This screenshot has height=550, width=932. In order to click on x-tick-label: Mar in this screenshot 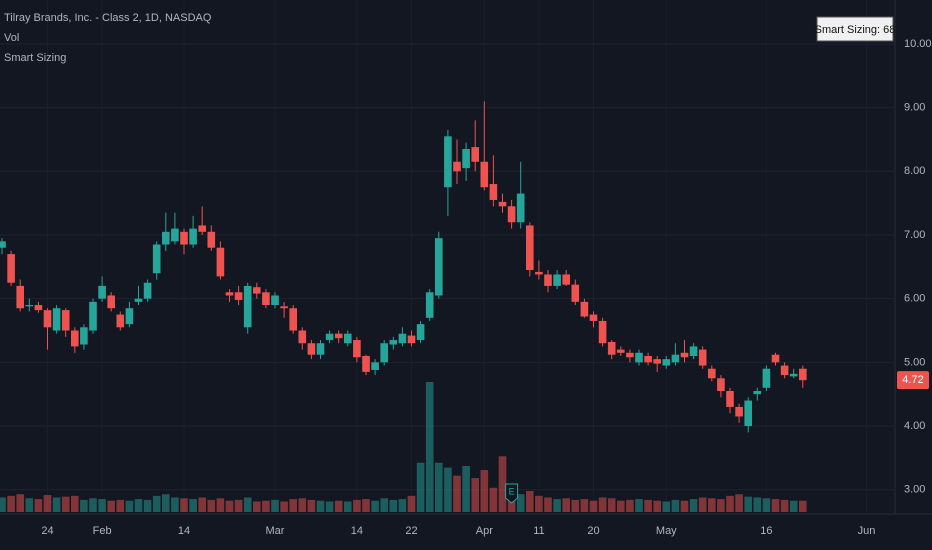, I will do `click(275, 531)`.